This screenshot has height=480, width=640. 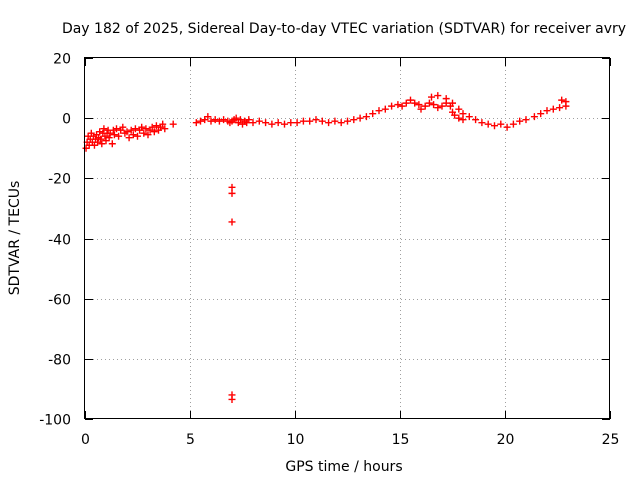 I want to click on x-tick-label: 25, so click(x=611, y=440).